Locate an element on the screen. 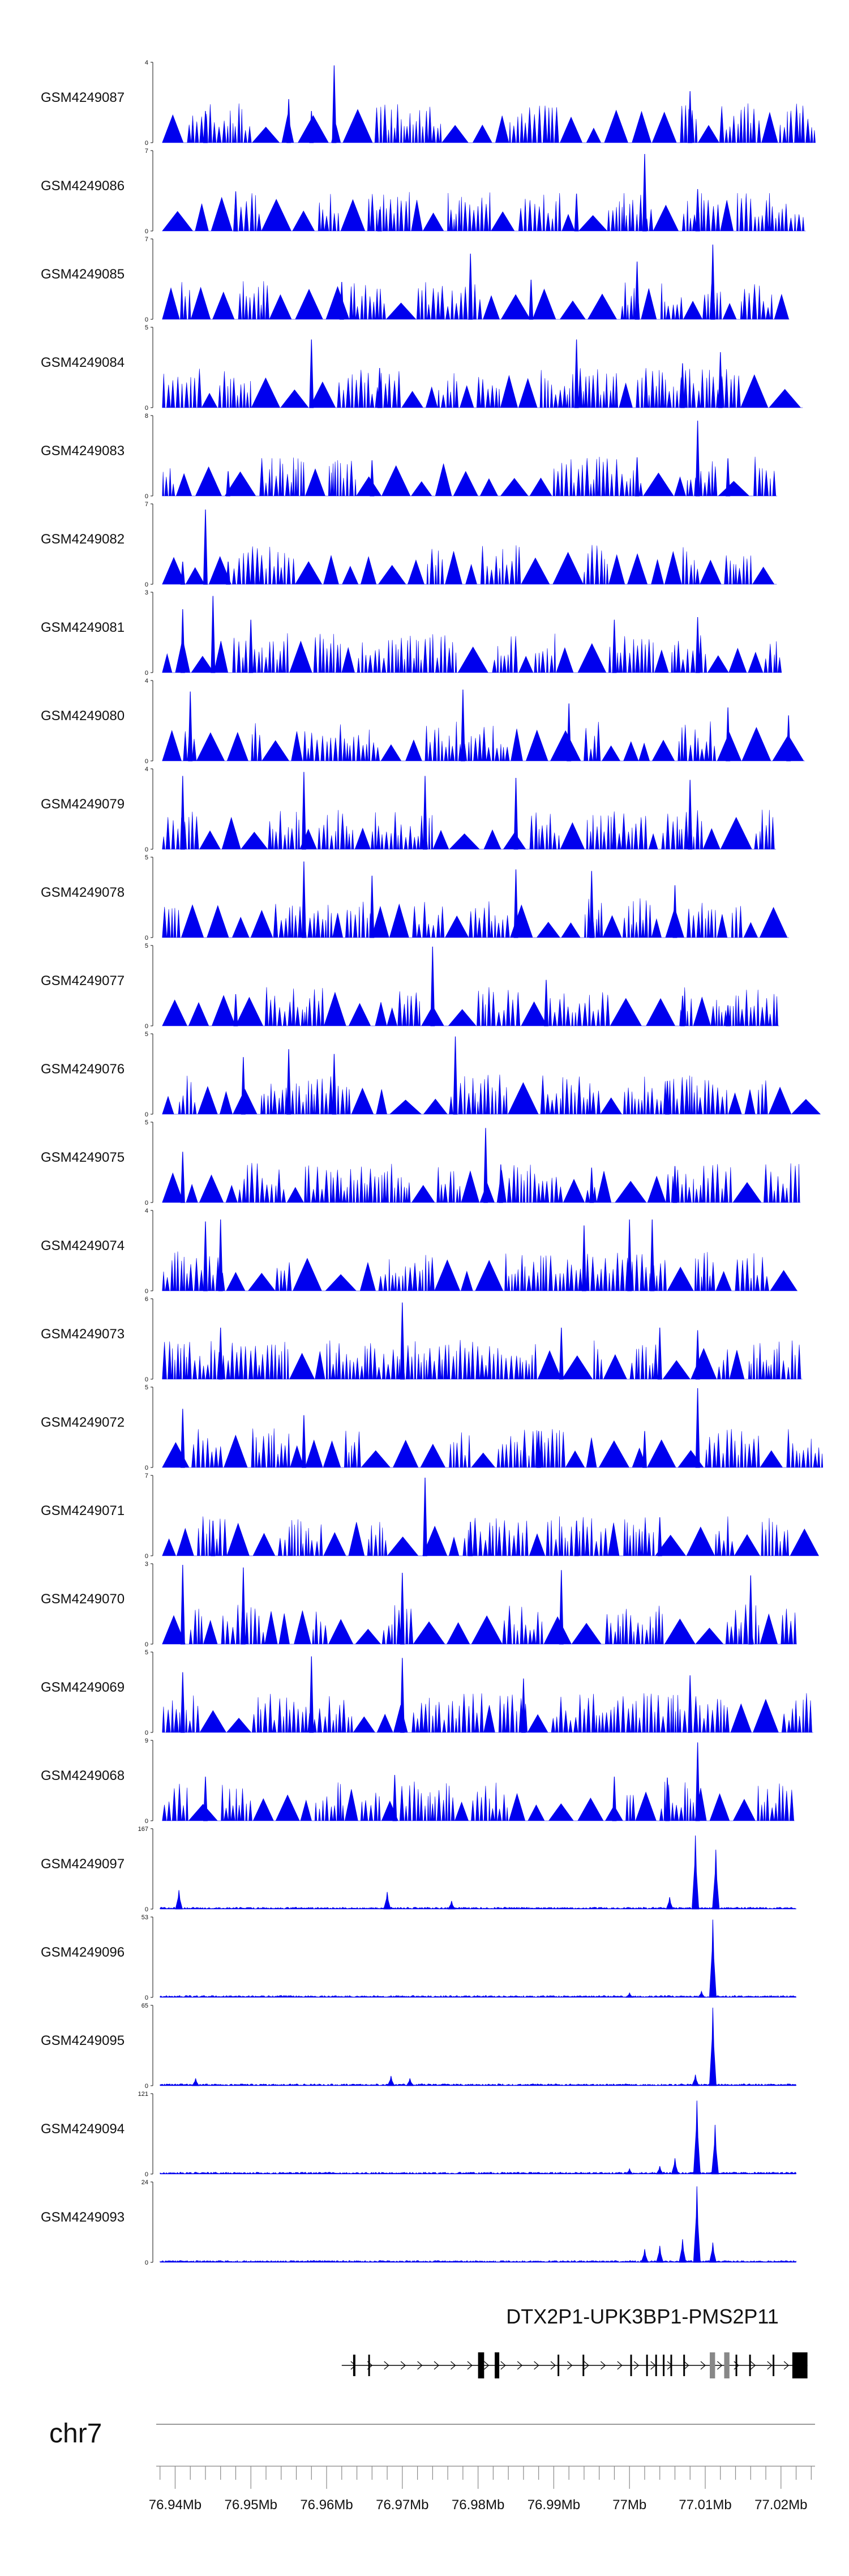 Image resolution: width=849 pixels, height=2576 pixels. track-GSM4249077: GSM4249077 5 0 is located at coordinates (410, 986).